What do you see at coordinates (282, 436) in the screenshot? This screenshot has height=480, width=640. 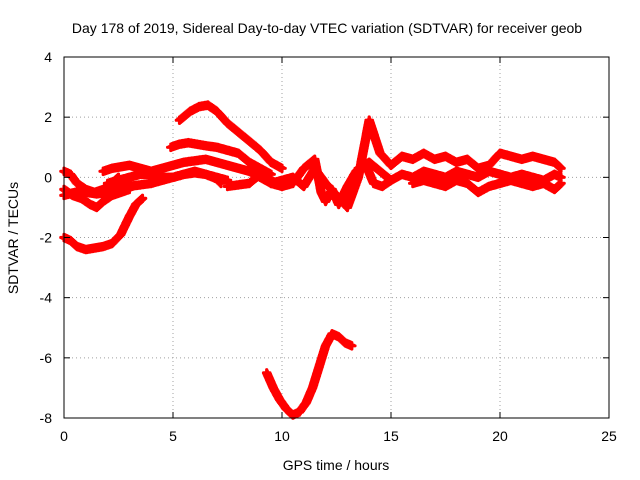 I see `x-tick-label: 10` at bounding box center [282, 436].